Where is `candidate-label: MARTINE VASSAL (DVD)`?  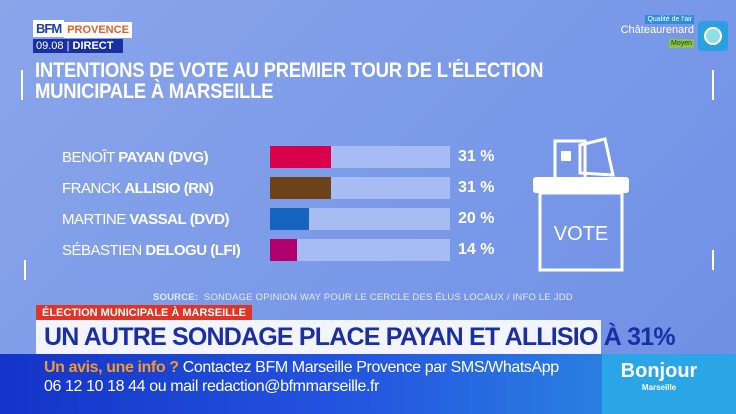
candidate-label: MARTINE VASSAL (DVD) is located at coordinates (162, 219).